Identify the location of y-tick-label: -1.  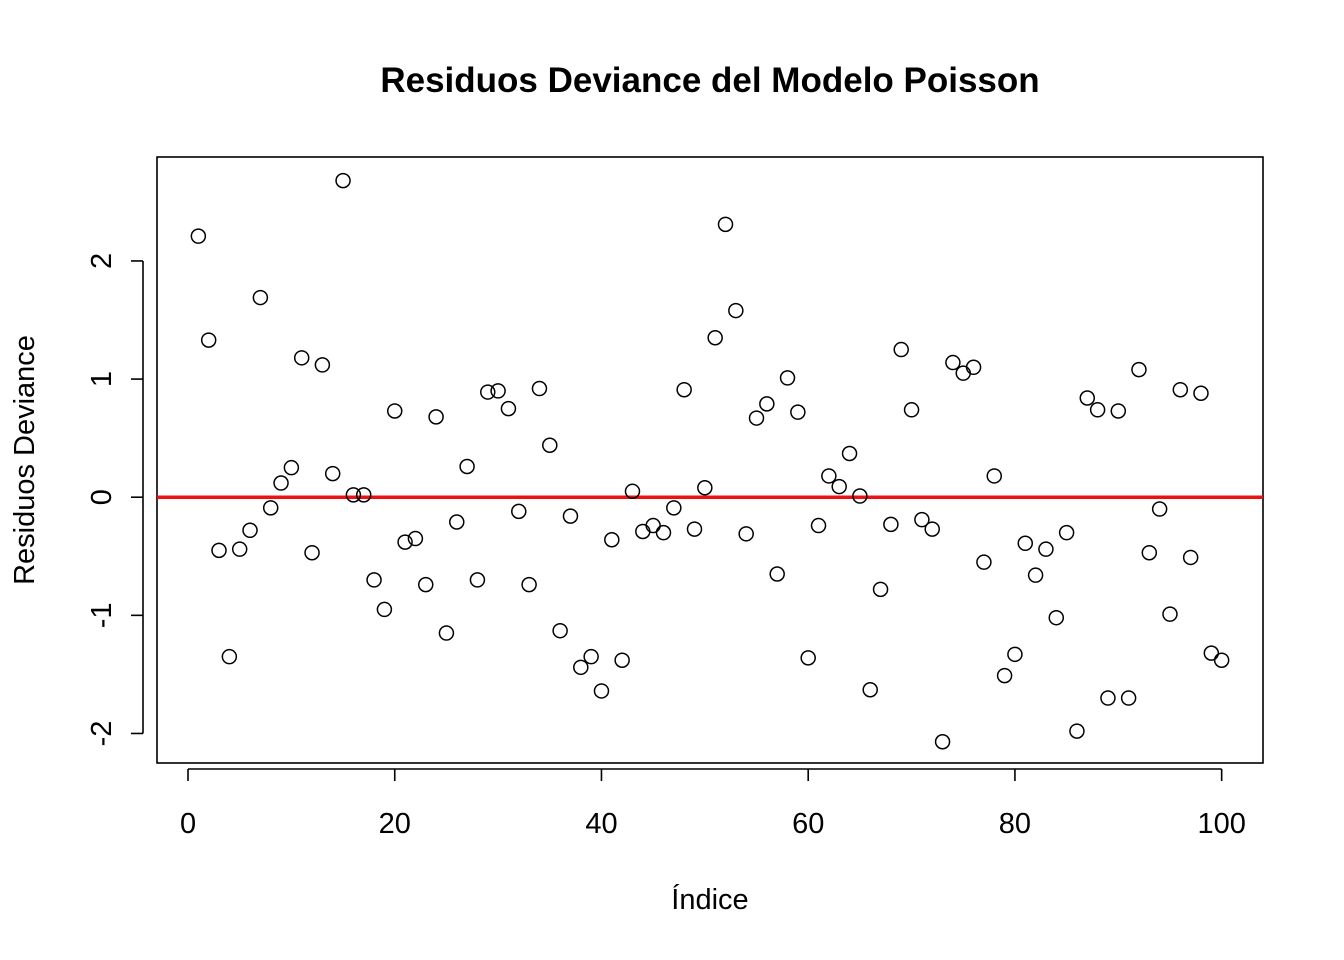
(102, 615).